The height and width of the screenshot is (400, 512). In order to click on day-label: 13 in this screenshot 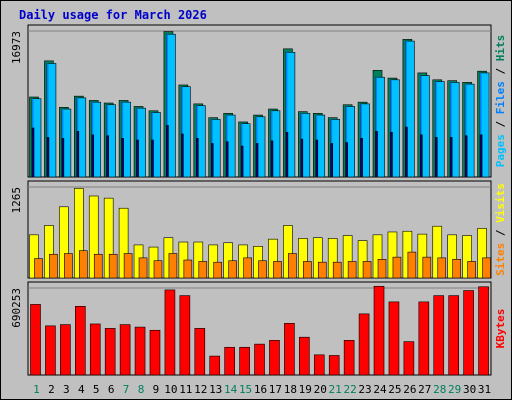, I will do `click(215, 389)`.